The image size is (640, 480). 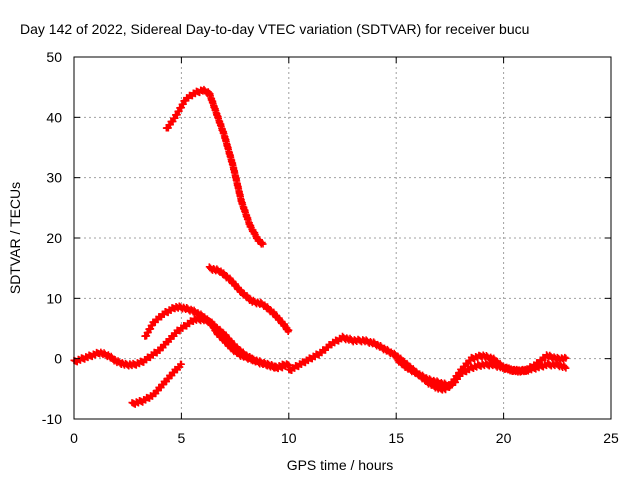 What do you see at coordinates (74, 438) in the screenshot?
I see `x-tick-label: 0` at bounding box center [74, 438].